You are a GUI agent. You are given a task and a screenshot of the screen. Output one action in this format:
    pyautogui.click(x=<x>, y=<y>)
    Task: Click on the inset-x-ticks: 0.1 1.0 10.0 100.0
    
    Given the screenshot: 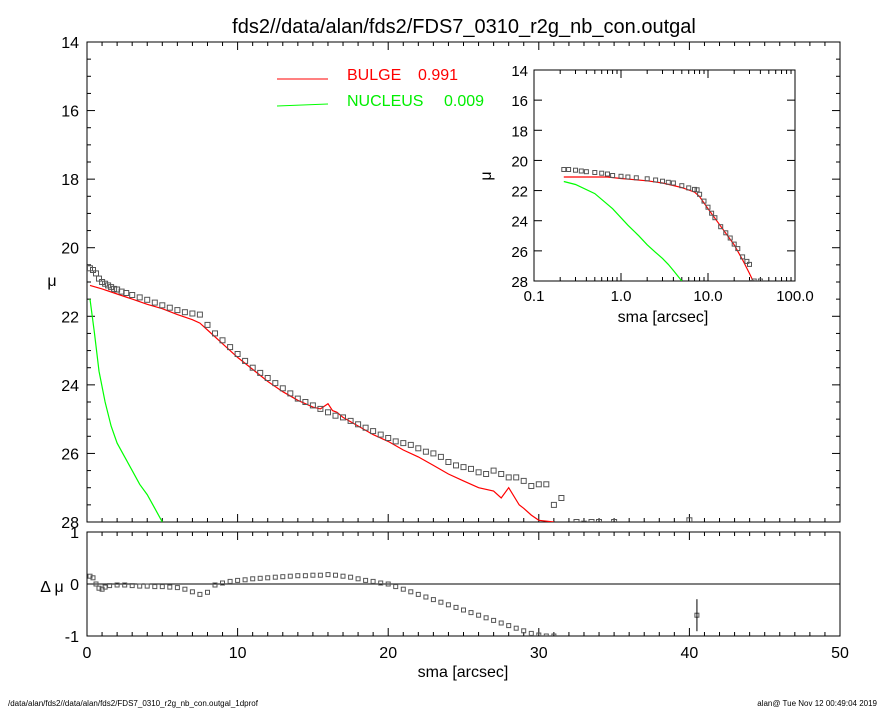 What is the action you would take?
    pyautogui.click(x=669, y=187)
    